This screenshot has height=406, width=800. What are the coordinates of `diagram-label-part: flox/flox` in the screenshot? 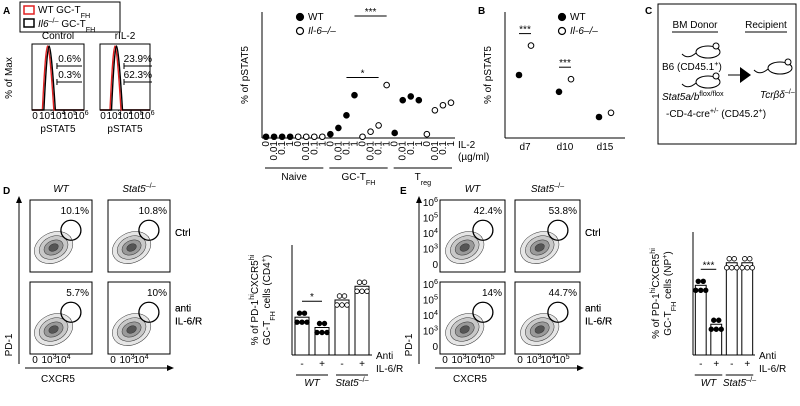 It's located at (711, 93).